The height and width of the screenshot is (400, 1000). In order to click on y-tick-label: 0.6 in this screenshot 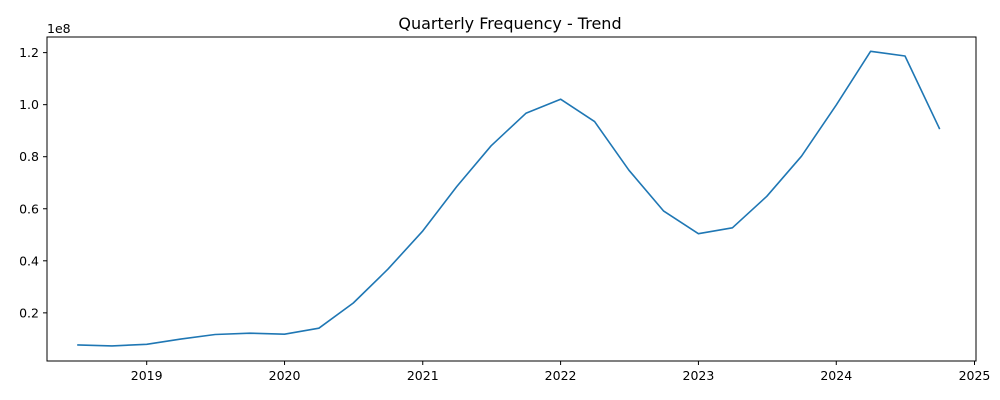, I will do `click(29, 208)`.